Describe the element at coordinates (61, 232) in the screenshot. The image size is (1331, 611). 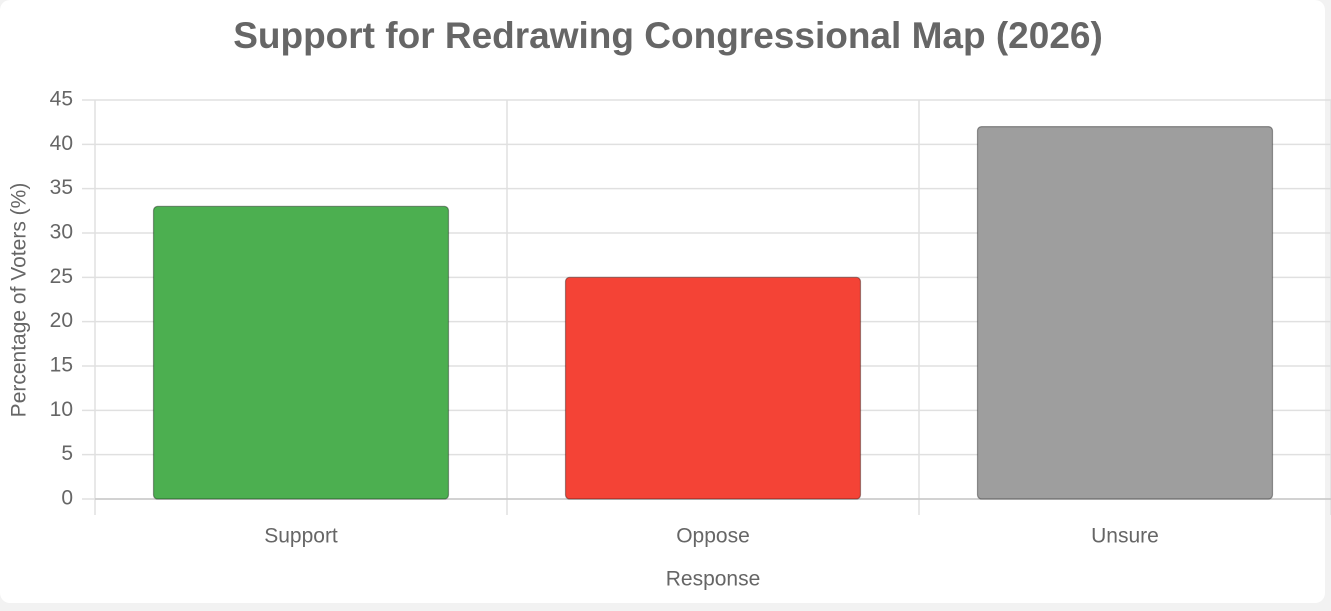
I see `y-tick-label: 30` at that location.